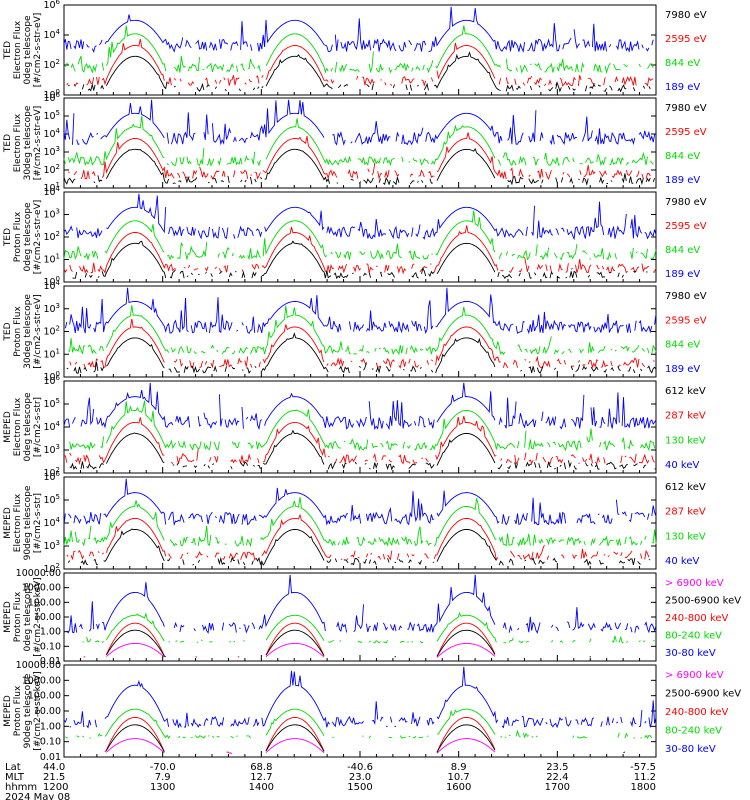  I want to click on legend-entry: 130 keV, so click(685, 536).